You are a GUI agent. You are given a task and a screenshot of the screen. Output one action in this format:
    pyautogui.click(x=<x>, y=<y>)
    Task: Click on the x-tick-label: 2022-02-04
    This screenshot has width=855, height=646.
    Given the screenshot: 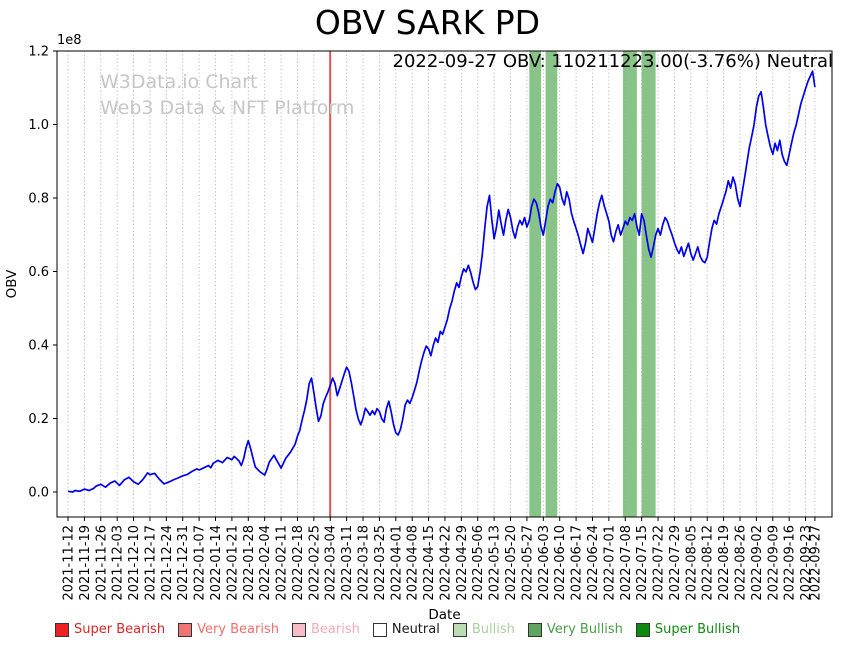 What is the action you would take?
    pyautogui.click(x=265, y=563)
    